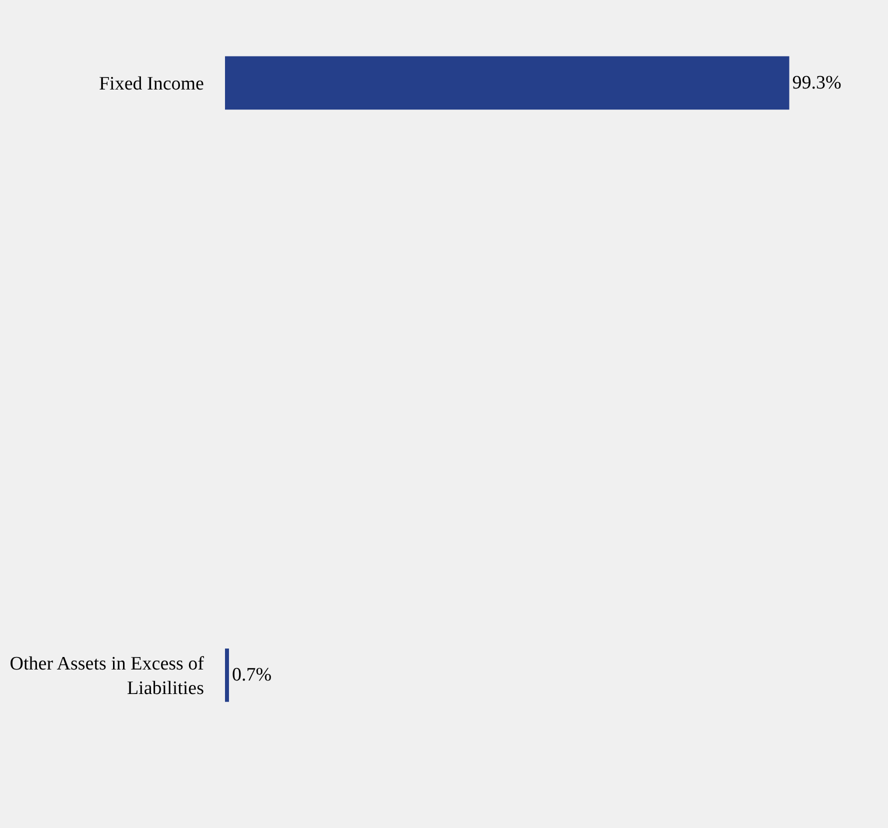 The height and width of the screenshot is (828, 888). What do you see at coordinates (151, 84) in the screenshot?
I see `y-tick-label: Fixed Income` at bounding box center [151, 84].